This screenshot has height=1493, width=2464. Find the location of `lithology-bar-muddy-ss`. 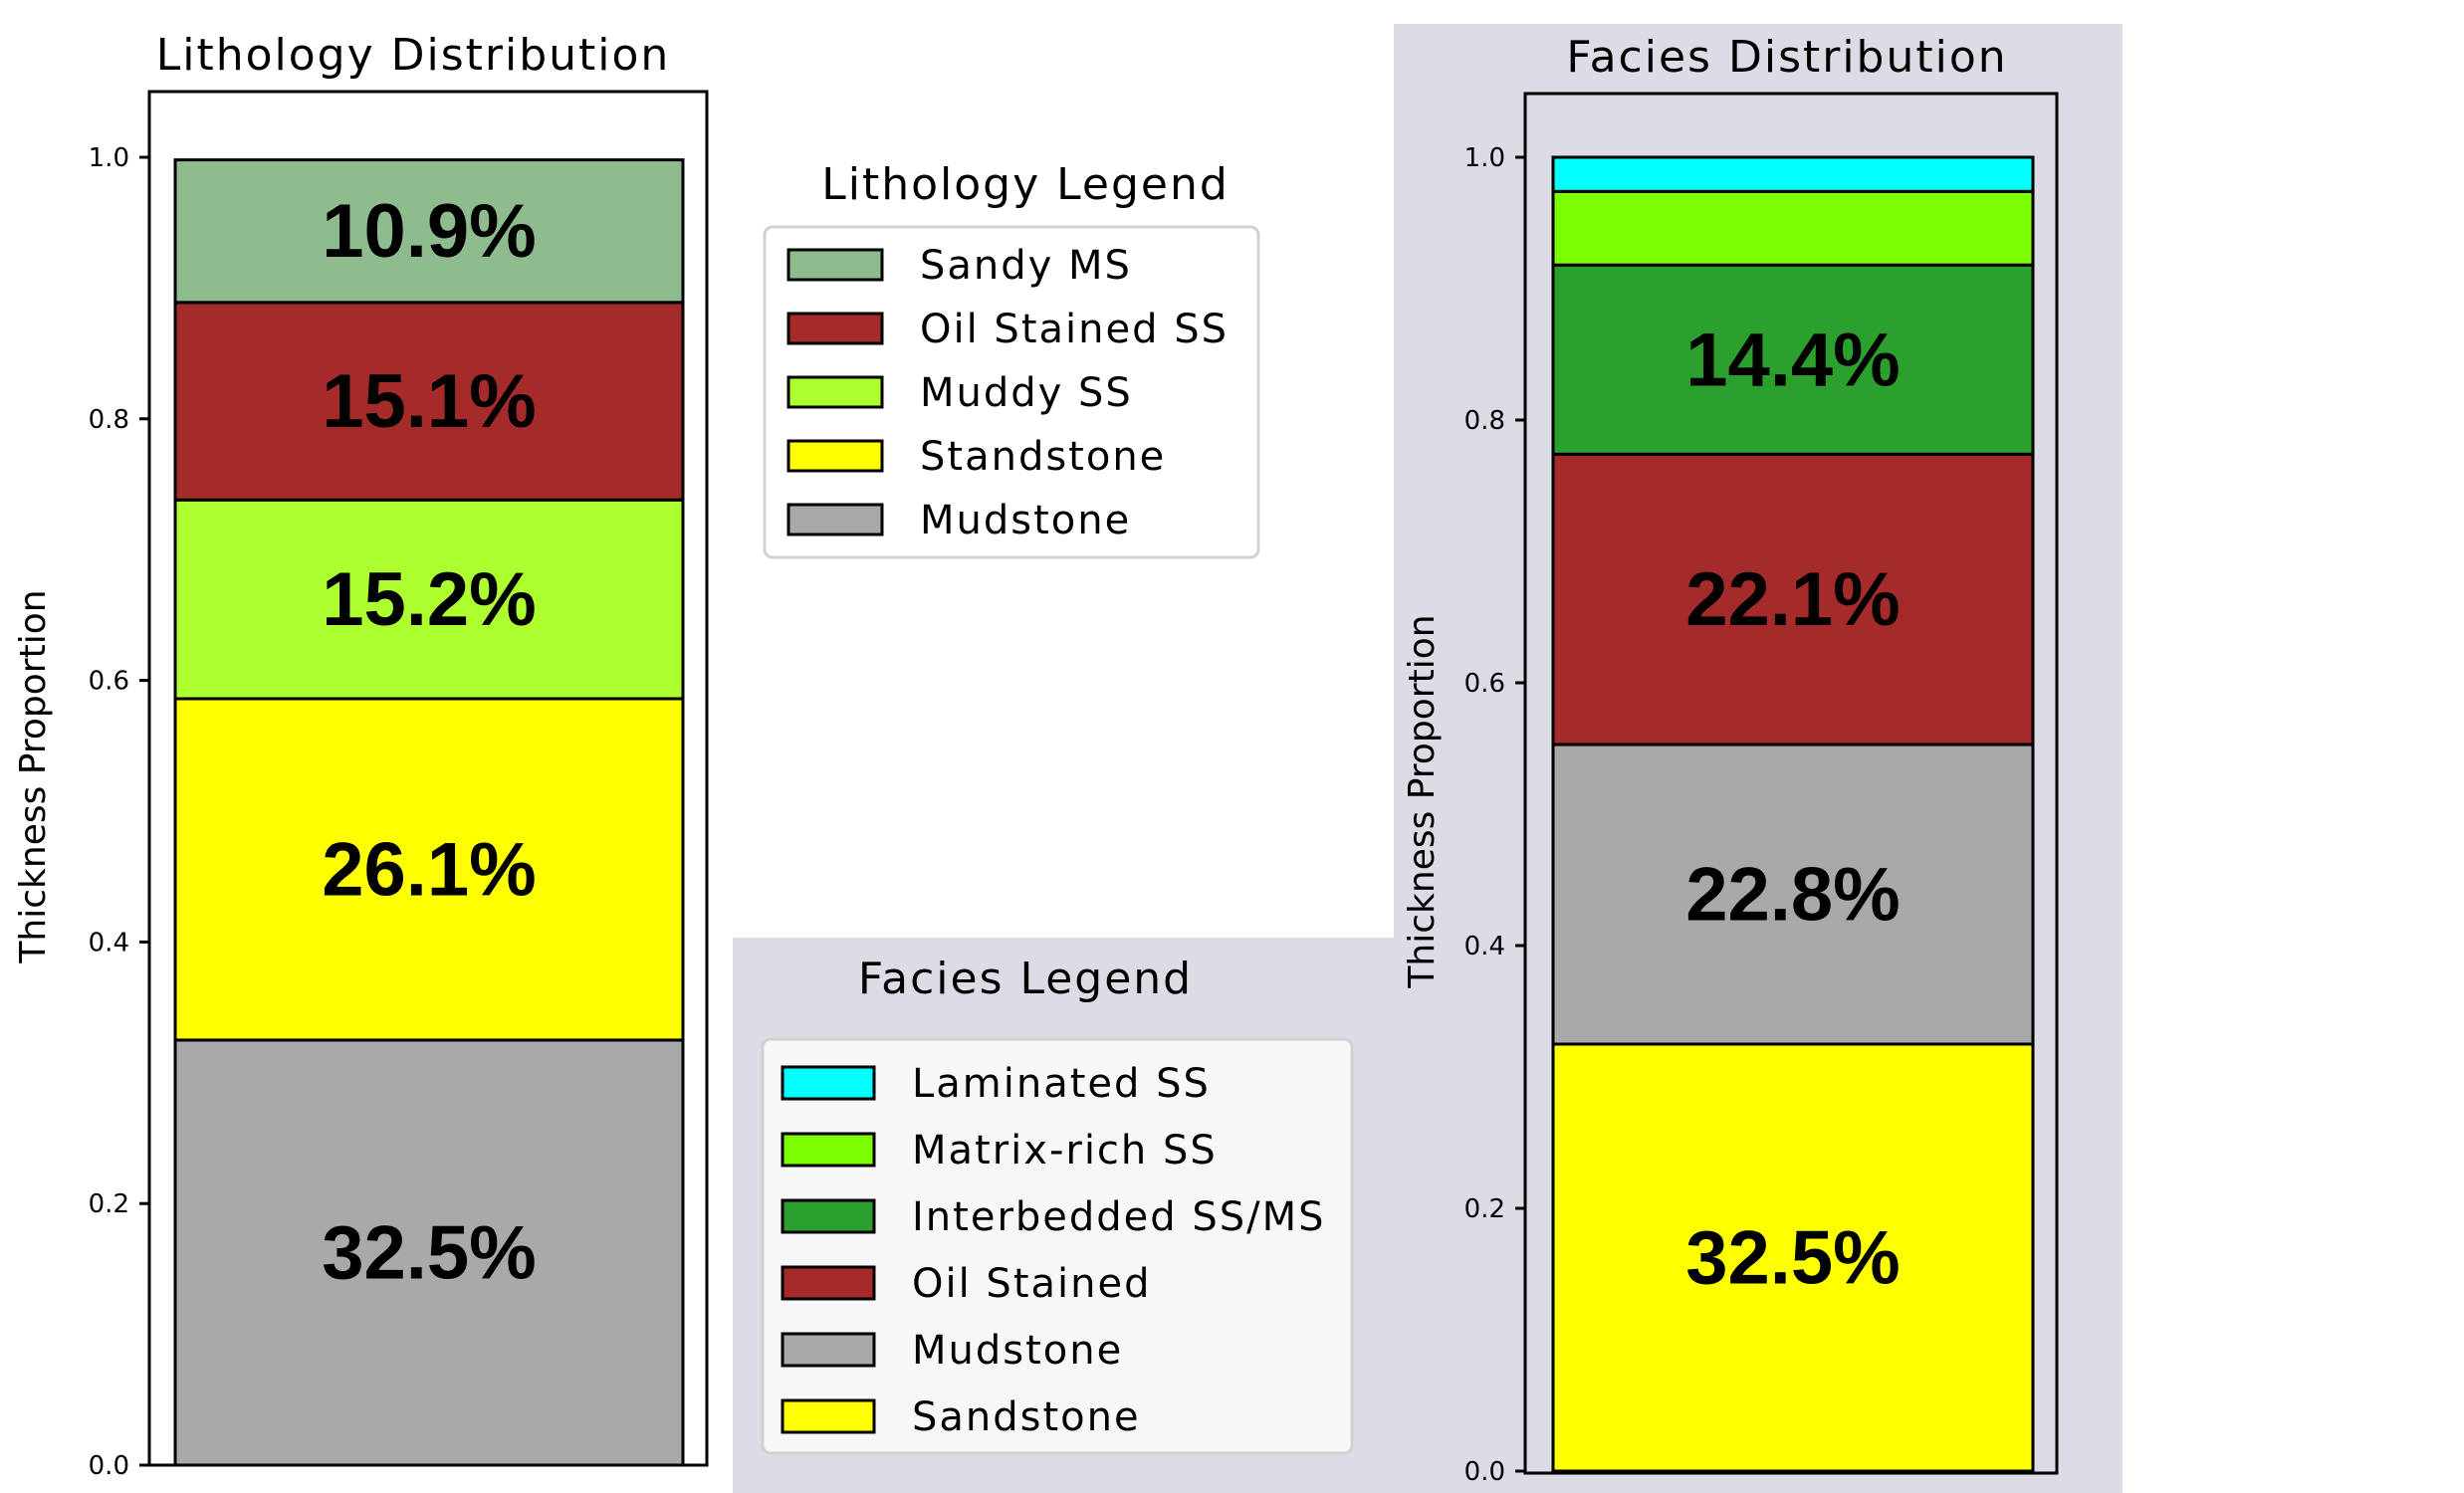

lithology-bar-muddy-ss is located at coordinates (429, 599).